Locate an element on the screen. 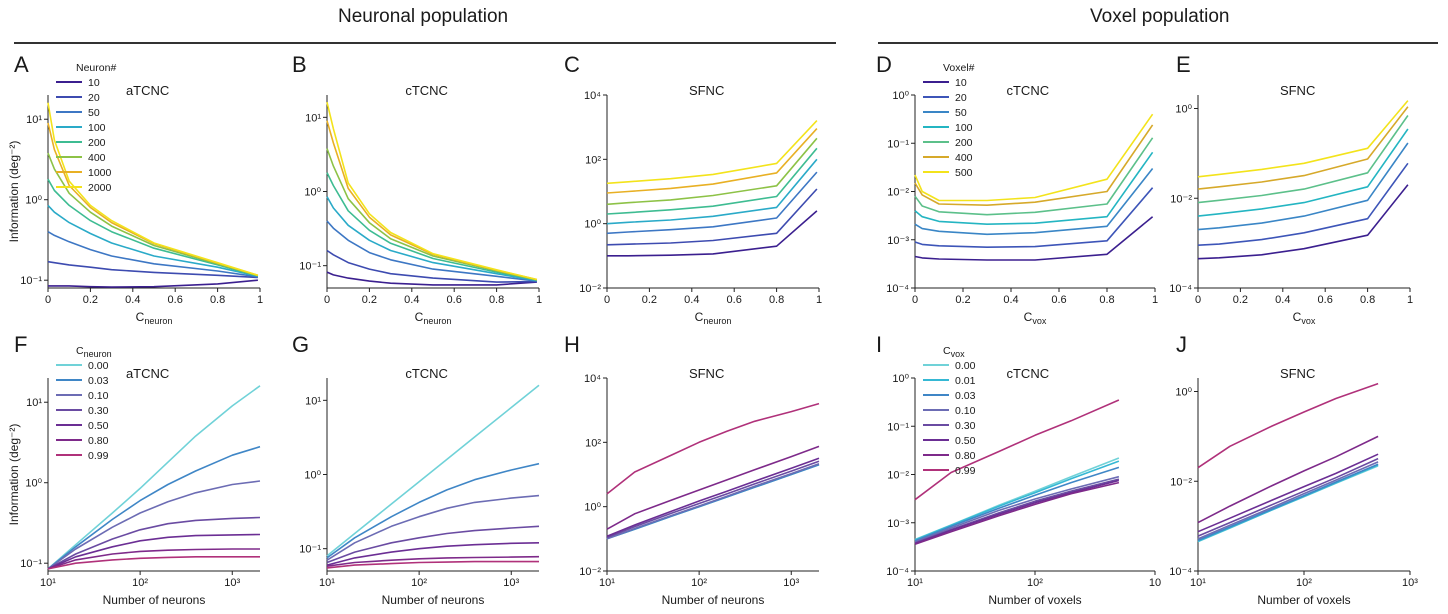  legend-title: Cvox is located at coordinates (954, 352).